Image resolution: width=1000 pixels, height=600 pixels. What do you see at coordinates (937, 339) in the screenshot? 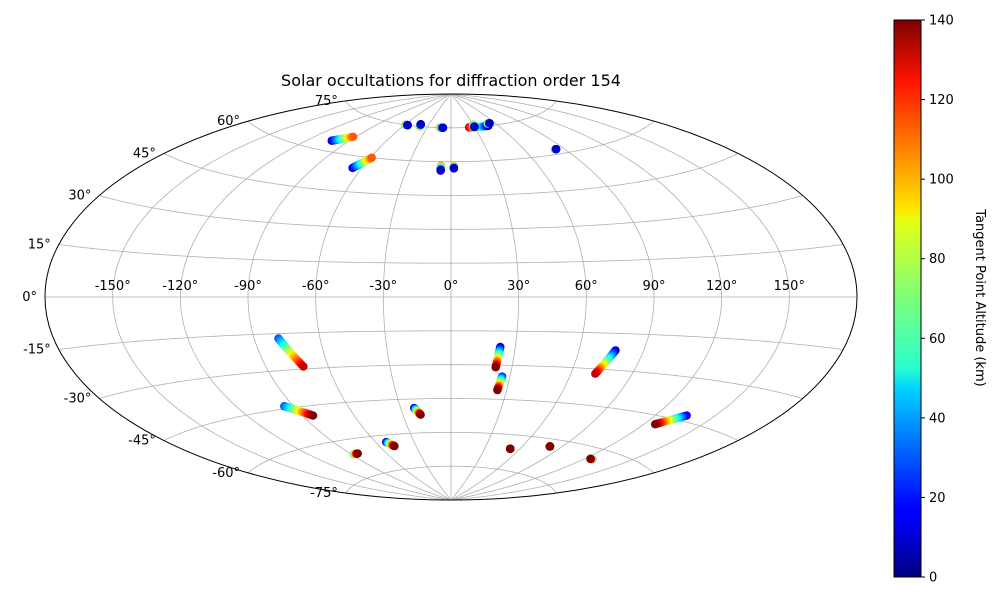
I see `colorbar-tick-label: 60` at bounding box center [937, 339].